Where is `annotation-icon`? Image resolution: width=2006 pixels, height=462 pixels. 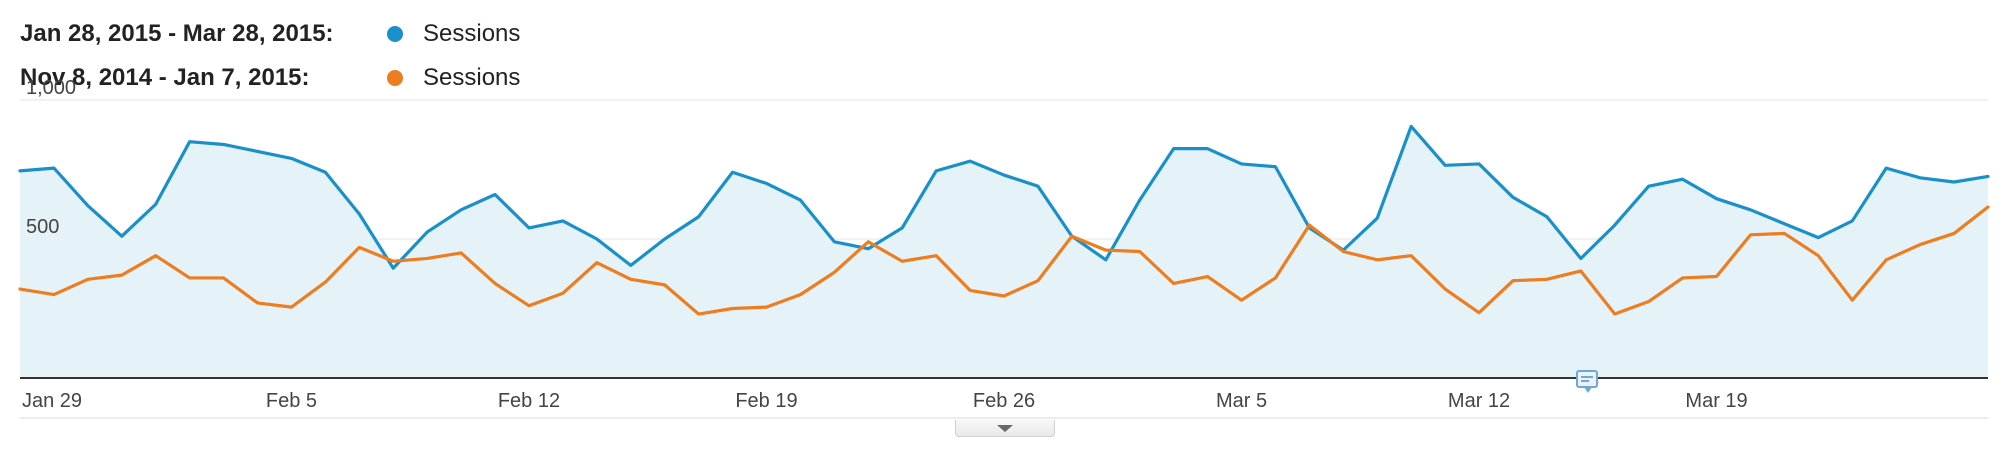
annotation-icon is located at coordinates (1587, 381).